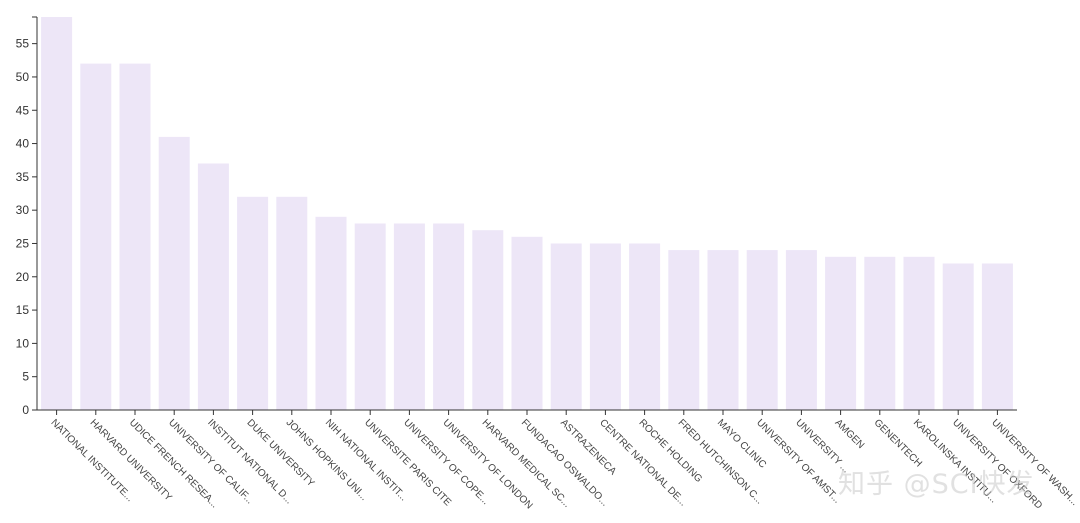 The width and height of the screenshot is (1080, 523). I want to click on y-tick-label: 30, so click(23, 210).